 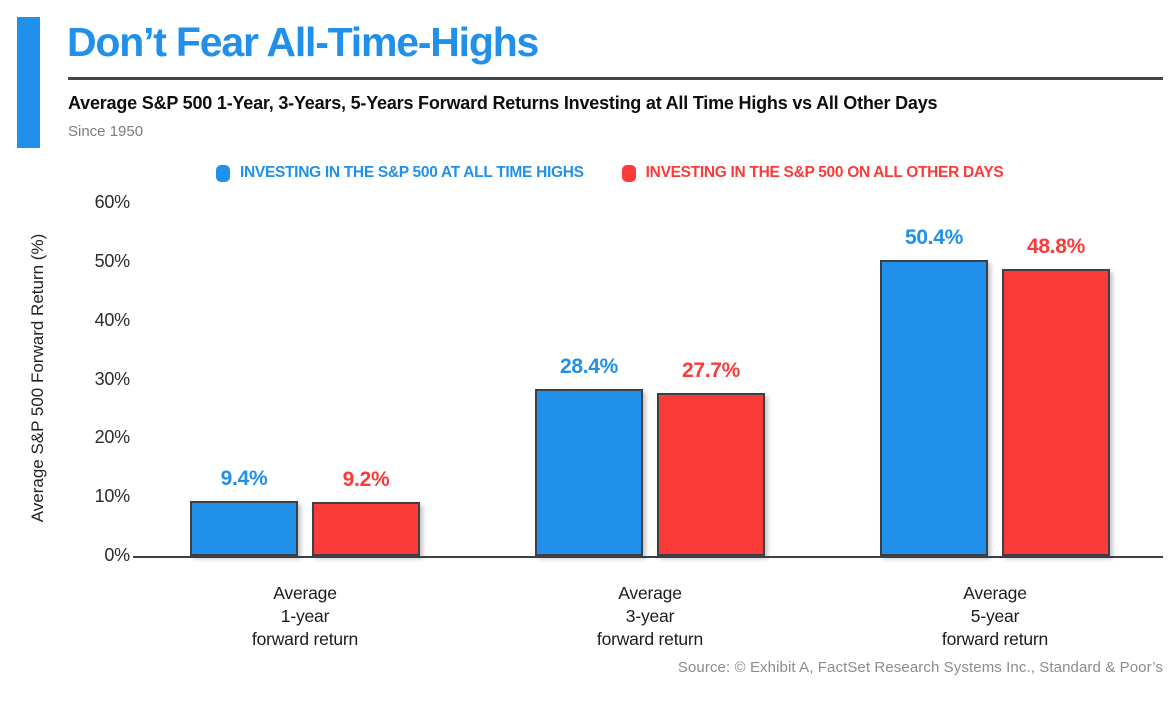 I want to click on bar-value-label: 9.4%, so click(x=244, y=478).